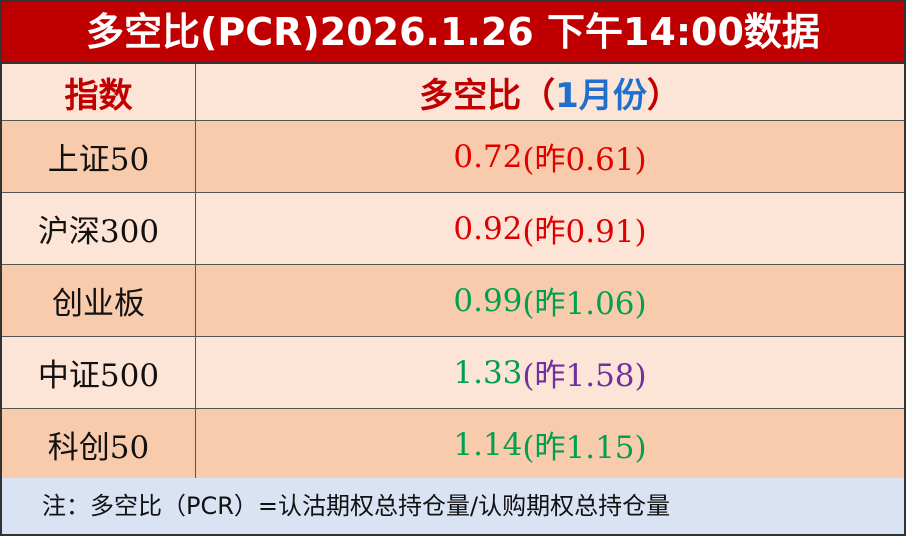  Describe the element at coordinates (487, 95) in the screenshot. I see `header-ratio-prefix: 多空比（` at that location.